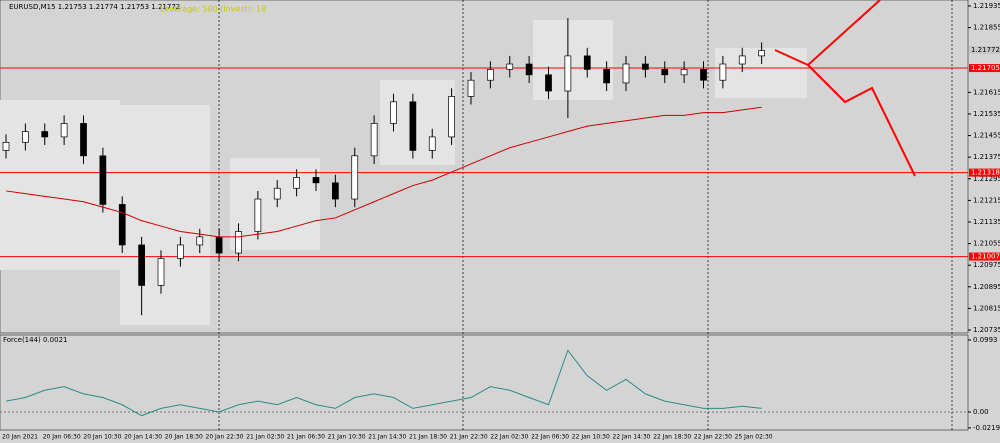  What do you see at coordinates (713, 437) in the screenshot?
I see `x-tick-label: 22 Jan 22:30` at bounding box center [713, 437].